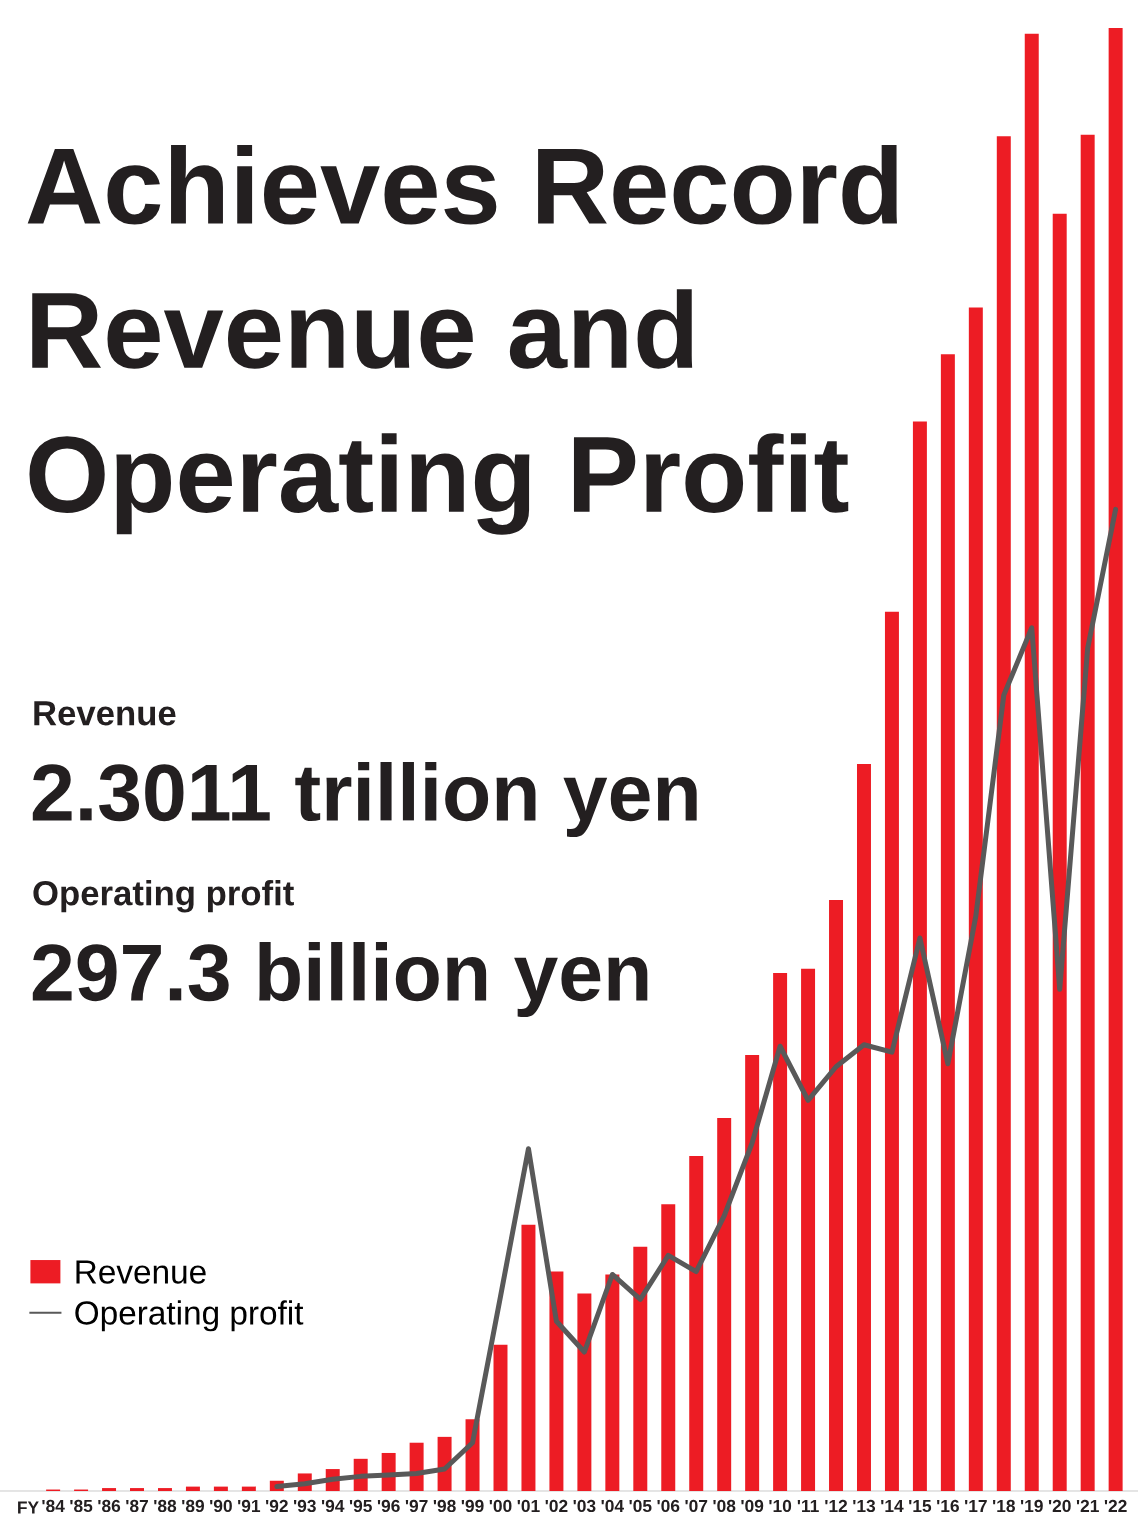 The image size is (1138, 1519). Describe the element at coordinates (752, 1506) in the screenshot. I see `x-tick-label: '09` at that location.